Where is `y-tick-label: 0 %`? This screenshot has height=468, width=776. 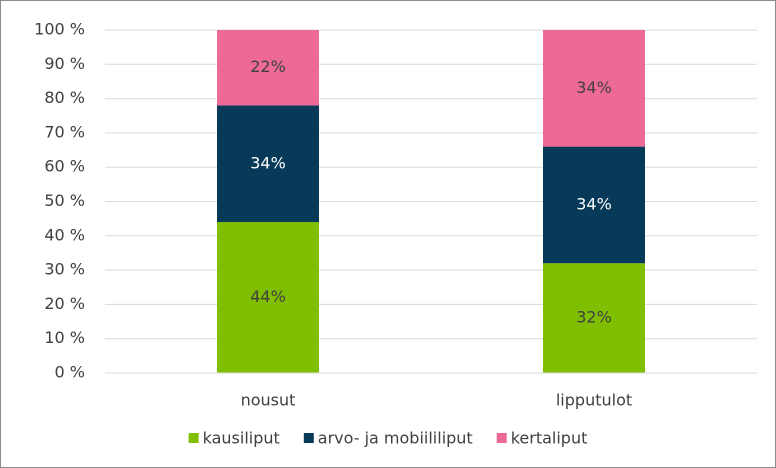
y-tick-label: 0 % is located at coordinates (70, 372).